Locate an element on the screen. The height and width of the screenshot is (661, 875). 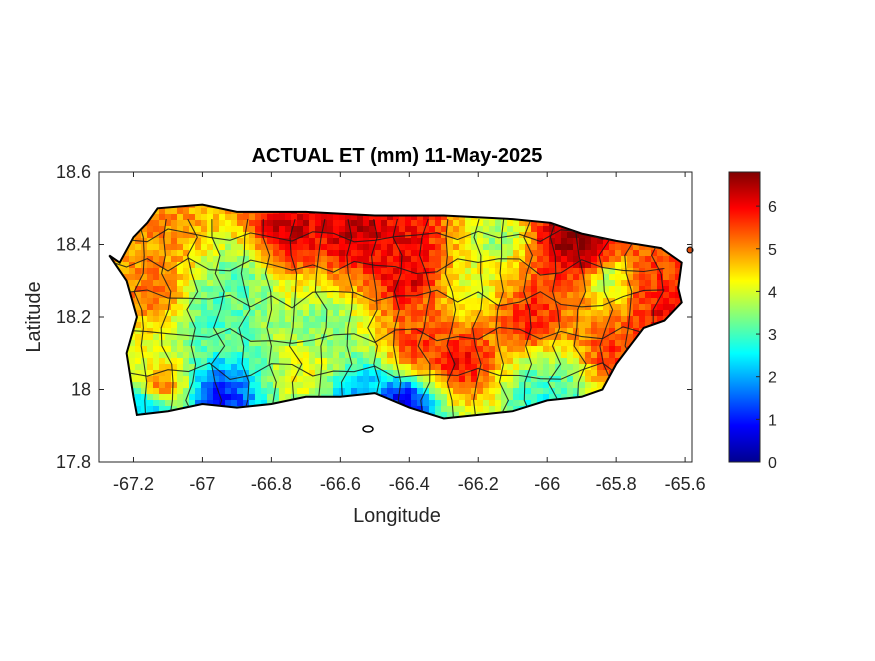
colorbar-tick-label: 0 is located at coordinates (772, 463).